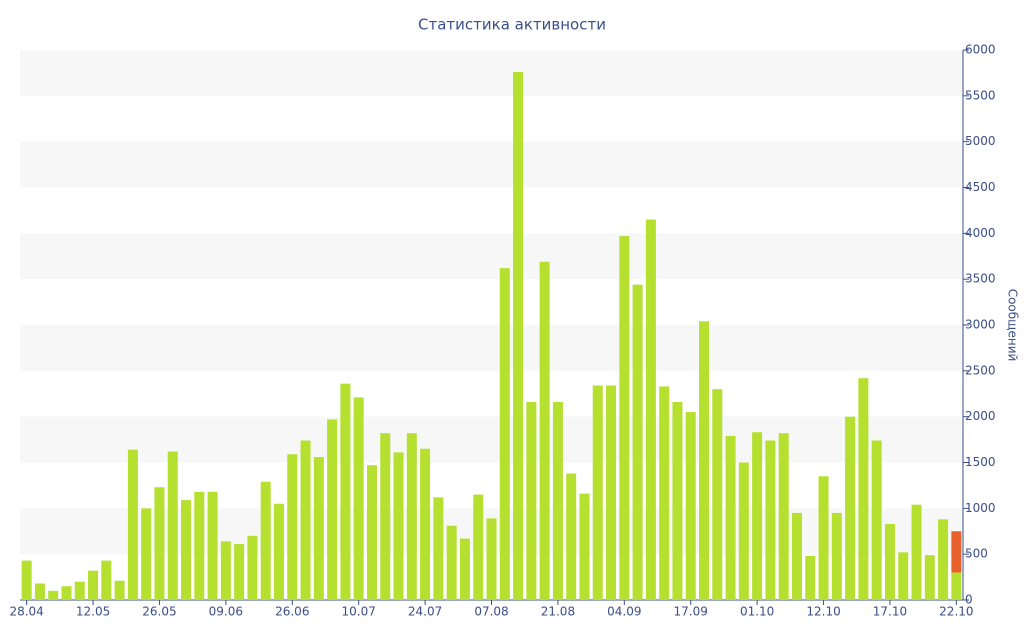 This screenshot has height=644, width=1024. Describe the element at coordinates (292, 612) in the screenshot. I see `x-tick-label: 26.06` at that location.